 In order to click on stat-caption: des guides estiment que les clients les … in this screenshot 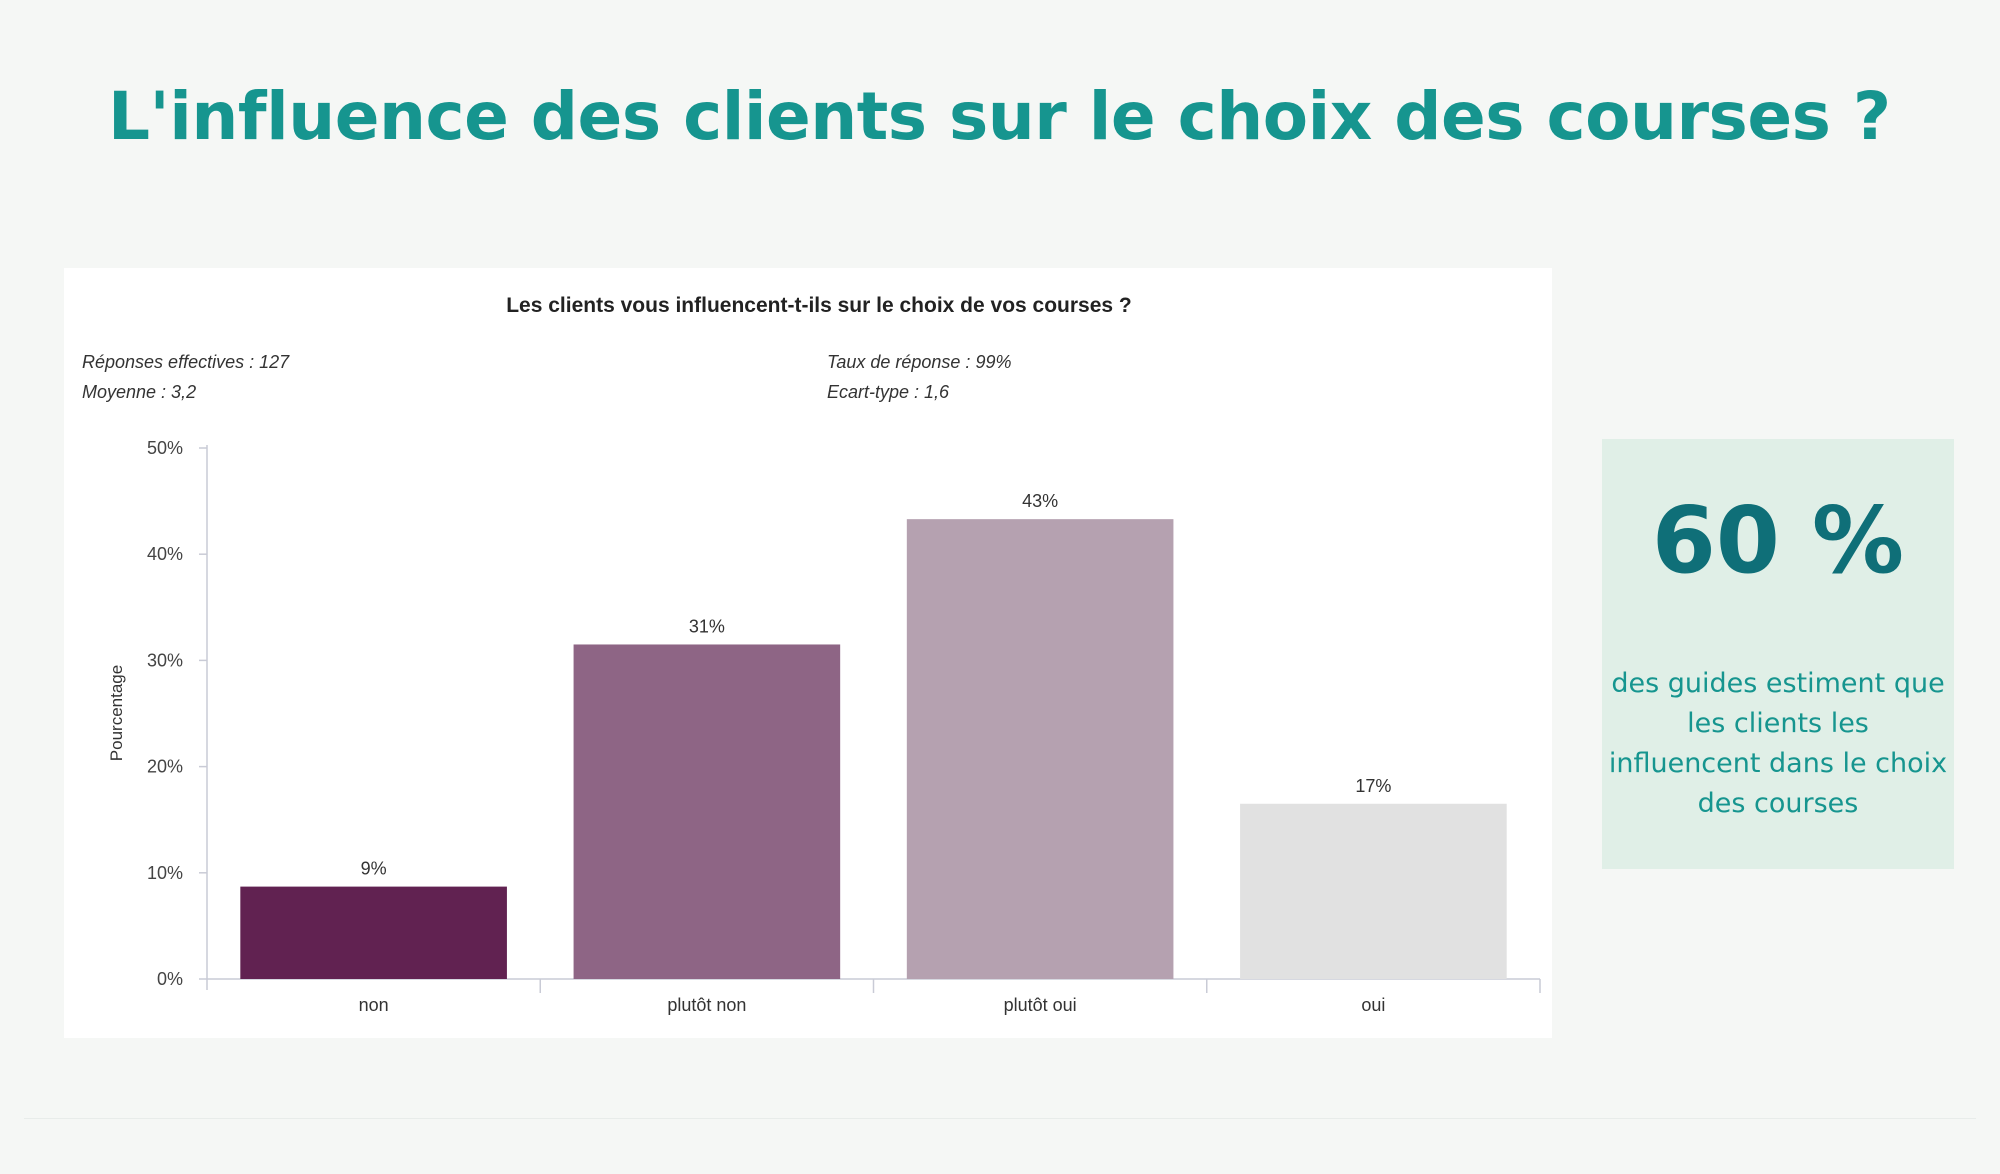, I will do `click(1778, 743)`.